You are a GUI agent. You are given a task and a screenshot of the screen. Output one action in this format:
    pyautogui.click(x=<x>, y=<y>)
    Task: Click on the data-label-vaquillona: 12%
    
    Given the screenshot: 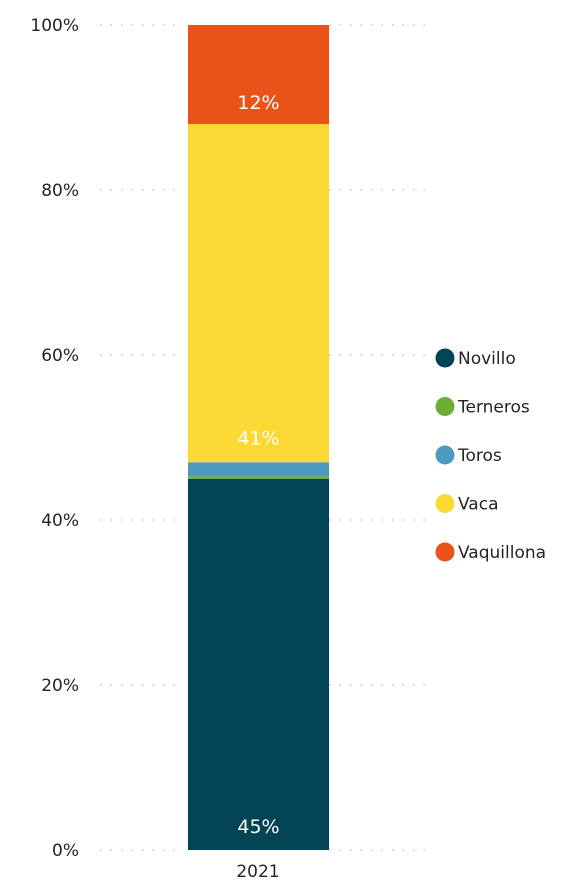 What is the action you would take?
    pyautogui.click(x=258, y=103)
    